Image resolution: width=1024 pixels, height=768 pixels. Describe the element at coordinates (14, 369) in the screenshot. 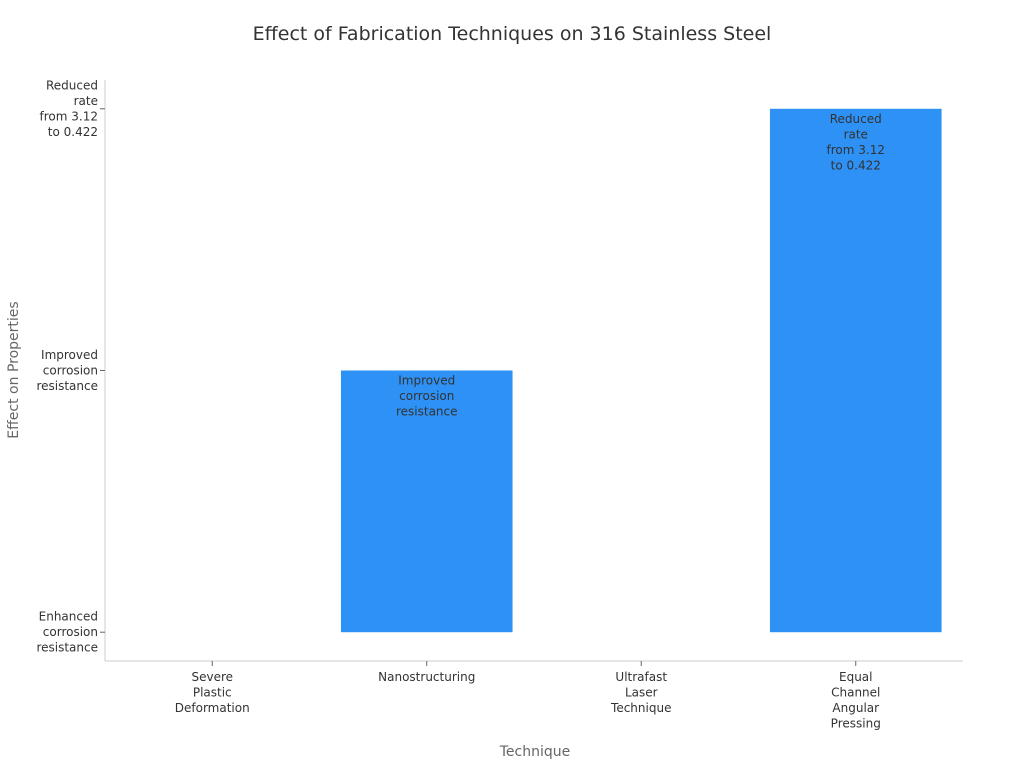

I see `y-axis-title: Effect on Properties` at that location.